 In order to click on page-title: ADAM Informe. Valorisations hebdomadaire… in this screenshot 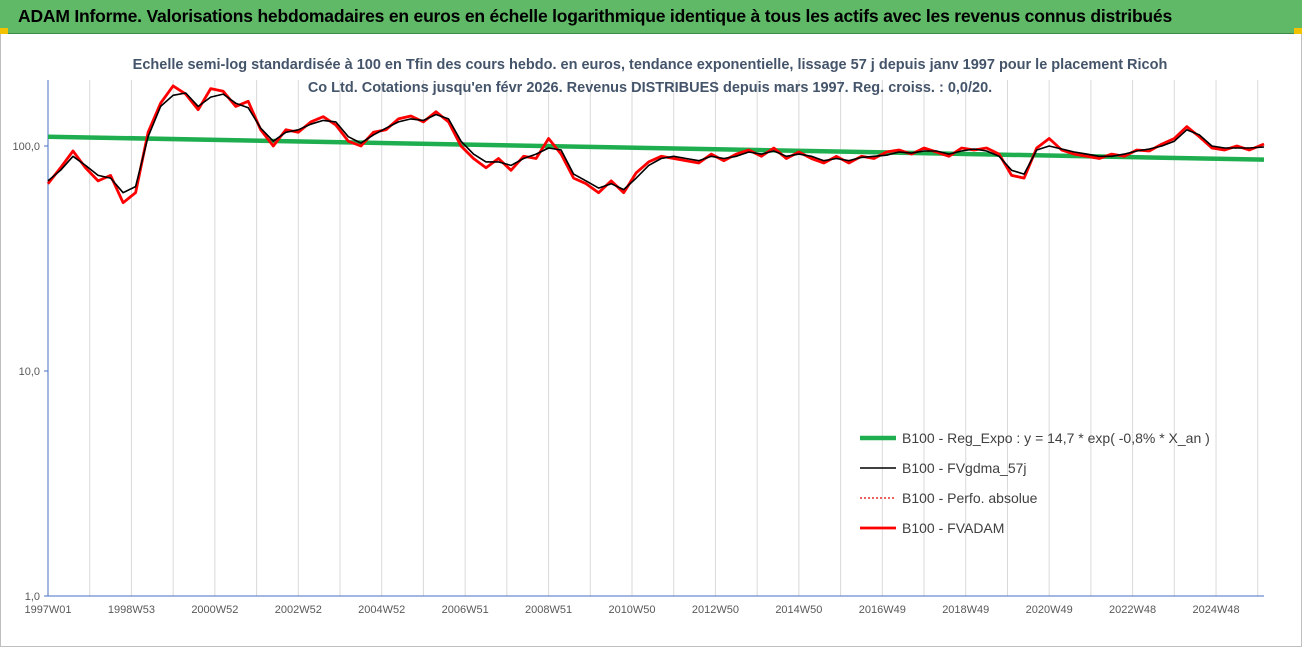, I will do `click(595, 16)`.